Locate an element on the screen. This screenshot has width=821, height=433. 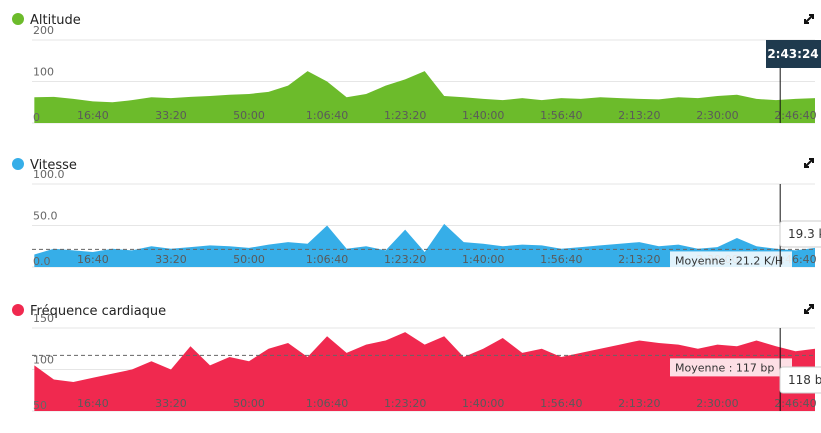
y-tick-label: 50.0 is located at coordinates (45, 216).